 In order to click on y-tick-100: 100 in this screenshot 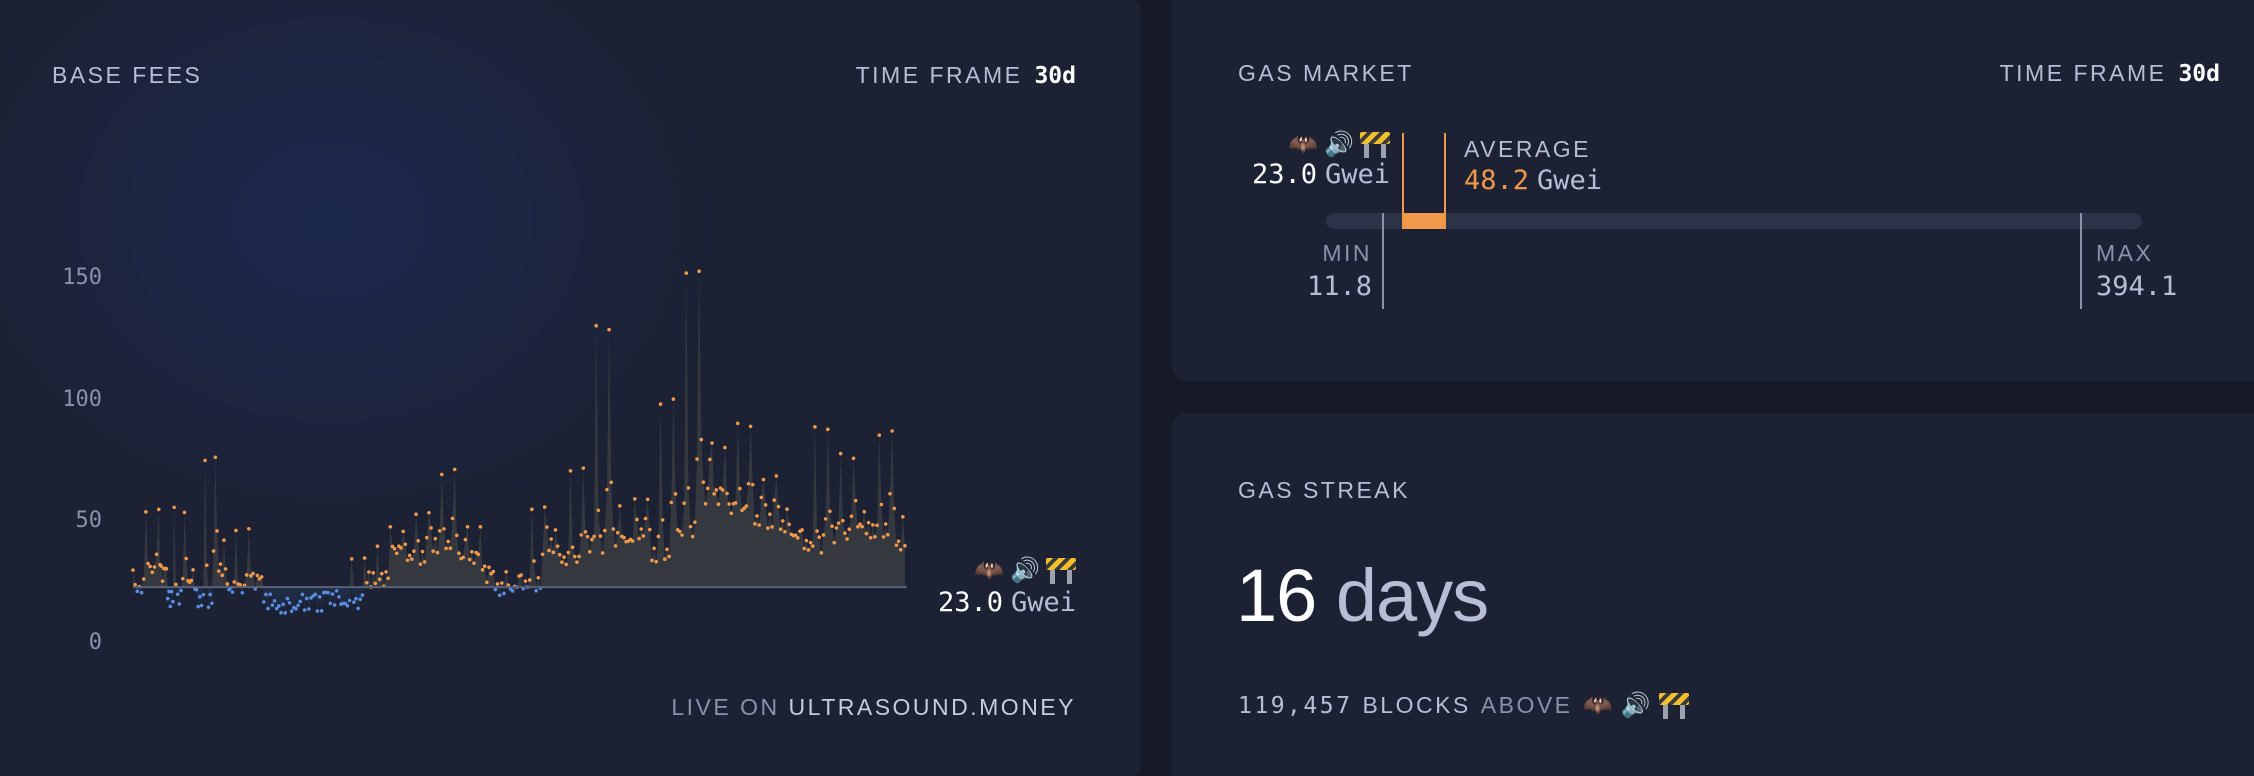, I will do `click(82, 399)`.